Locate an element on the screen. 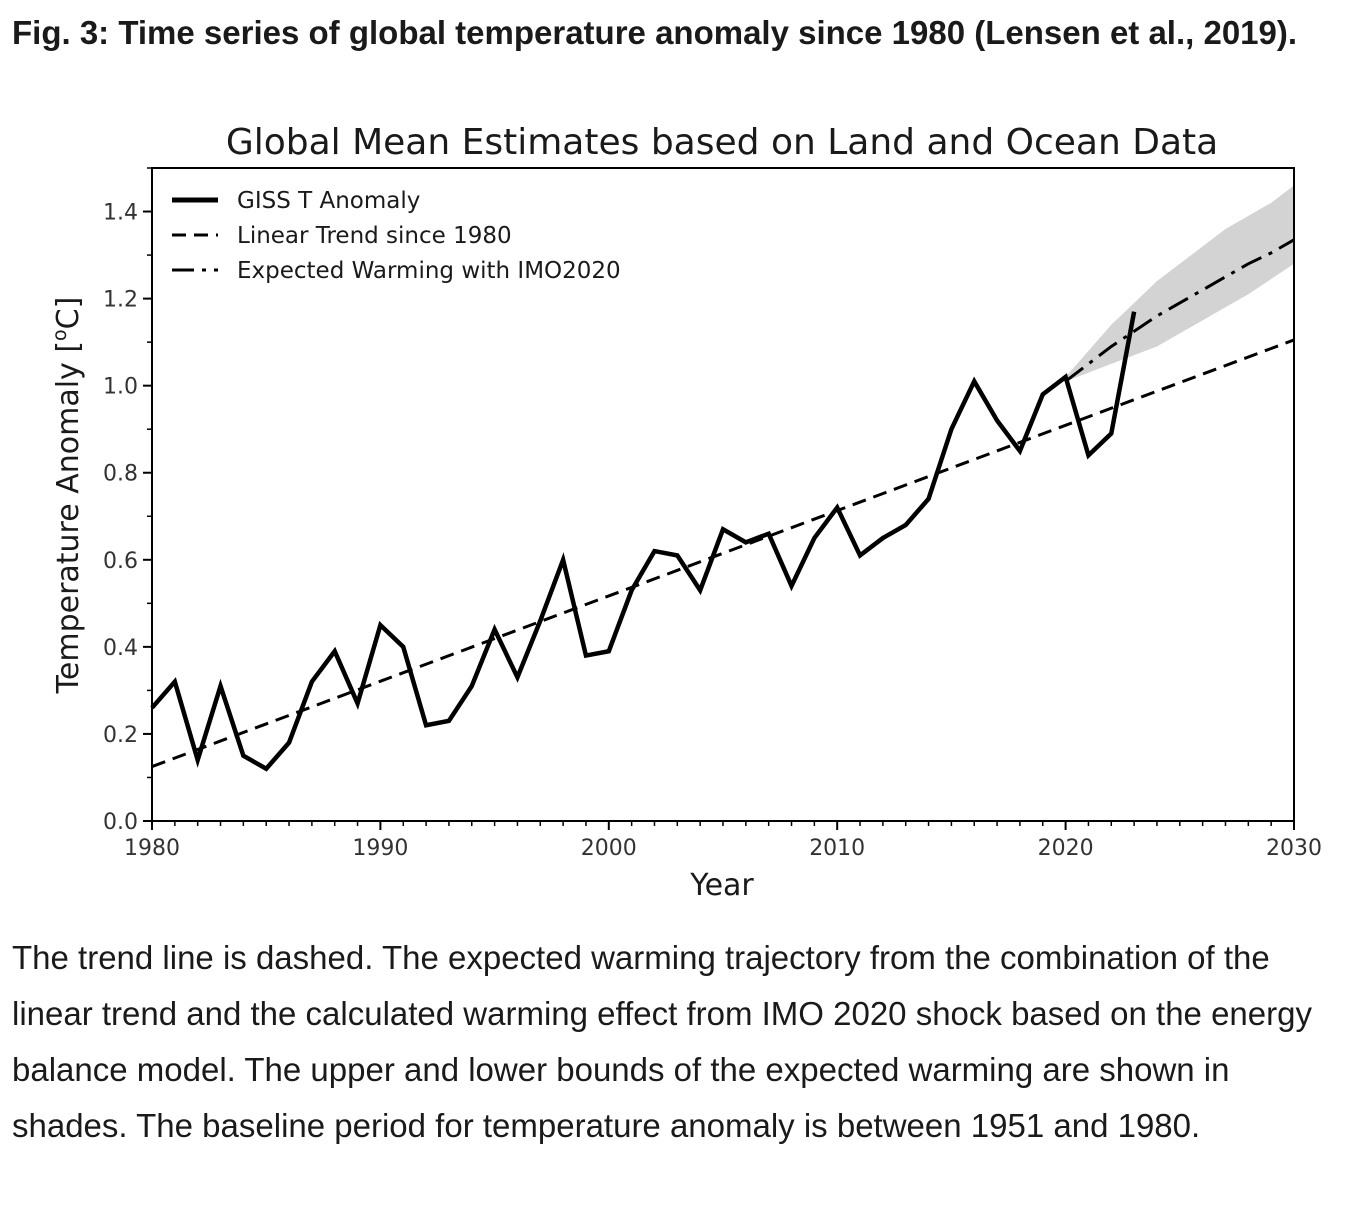  y-tick-label: 1.0 is located at coordinates (120, 387).